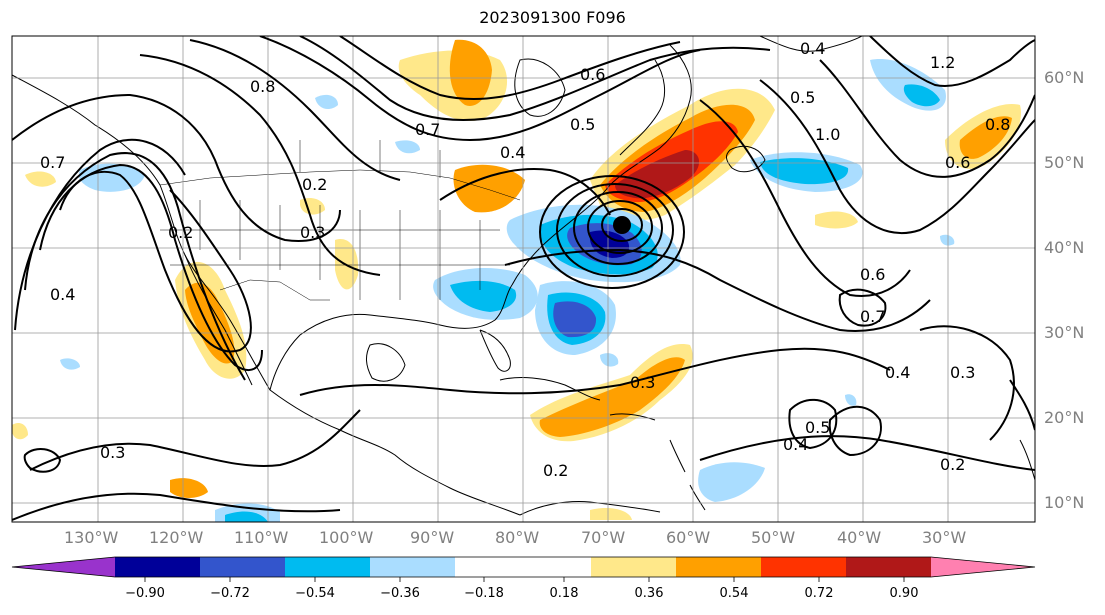  I want to click on longitude-label: 130°W, so click(91, 537).